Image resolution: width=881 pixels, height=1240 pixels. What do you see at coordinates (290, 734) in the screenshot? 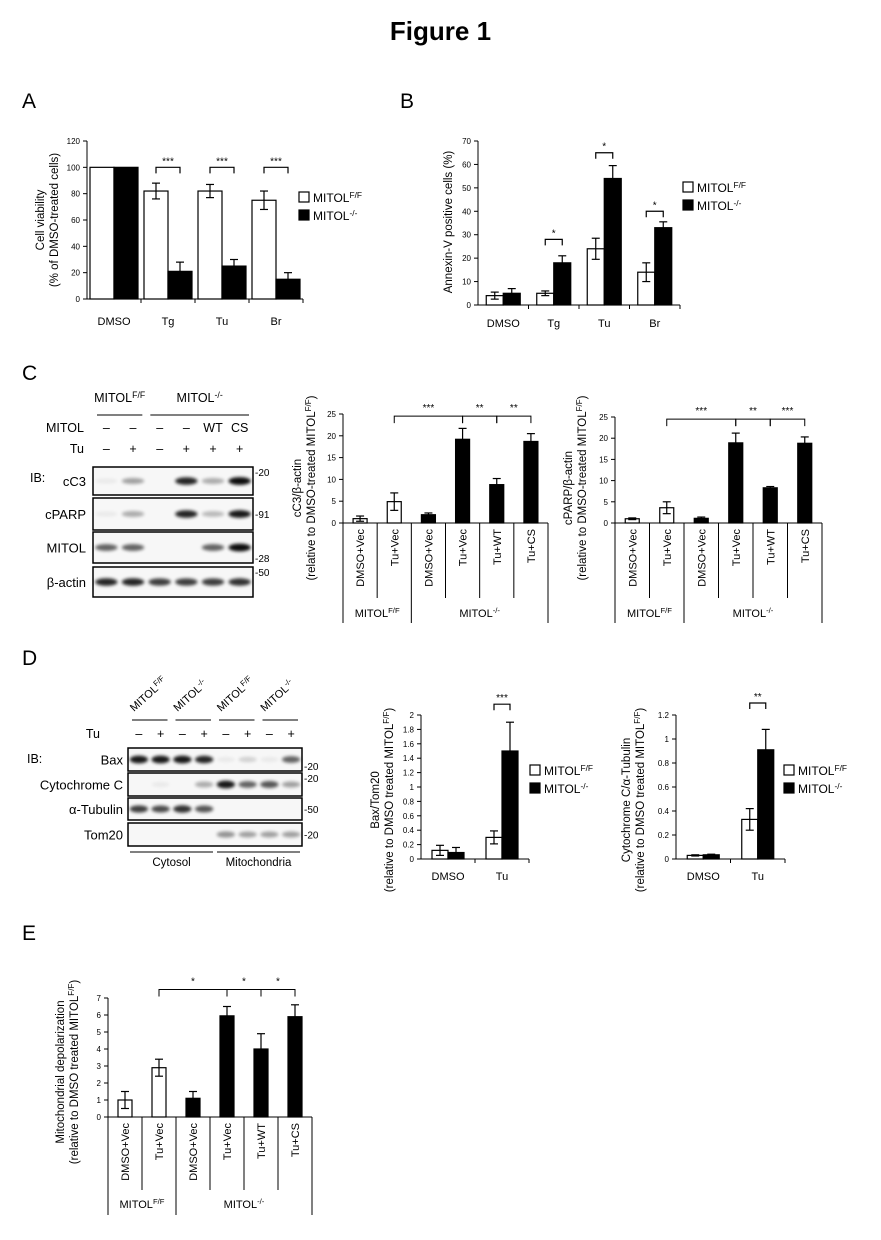
I see `text-segment: +` at bounding box center [290, 734].